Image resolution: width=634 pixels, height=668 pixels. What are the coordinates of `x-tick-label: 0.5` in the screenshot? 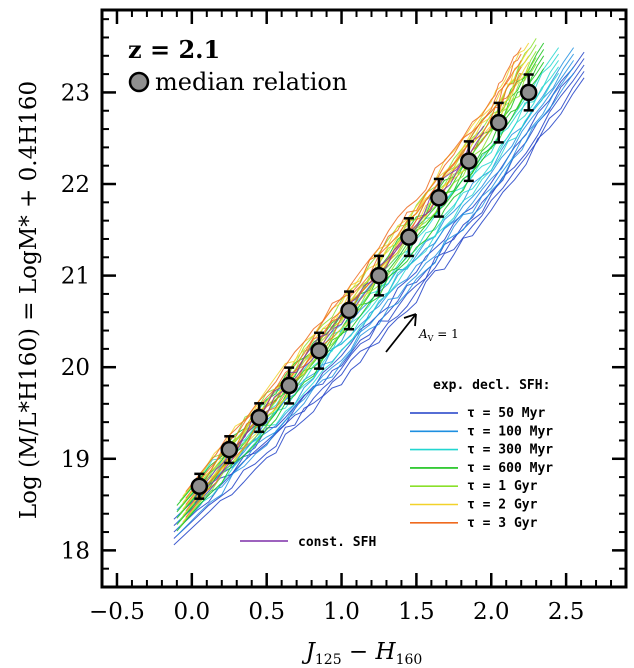 It's located at (266, 612).